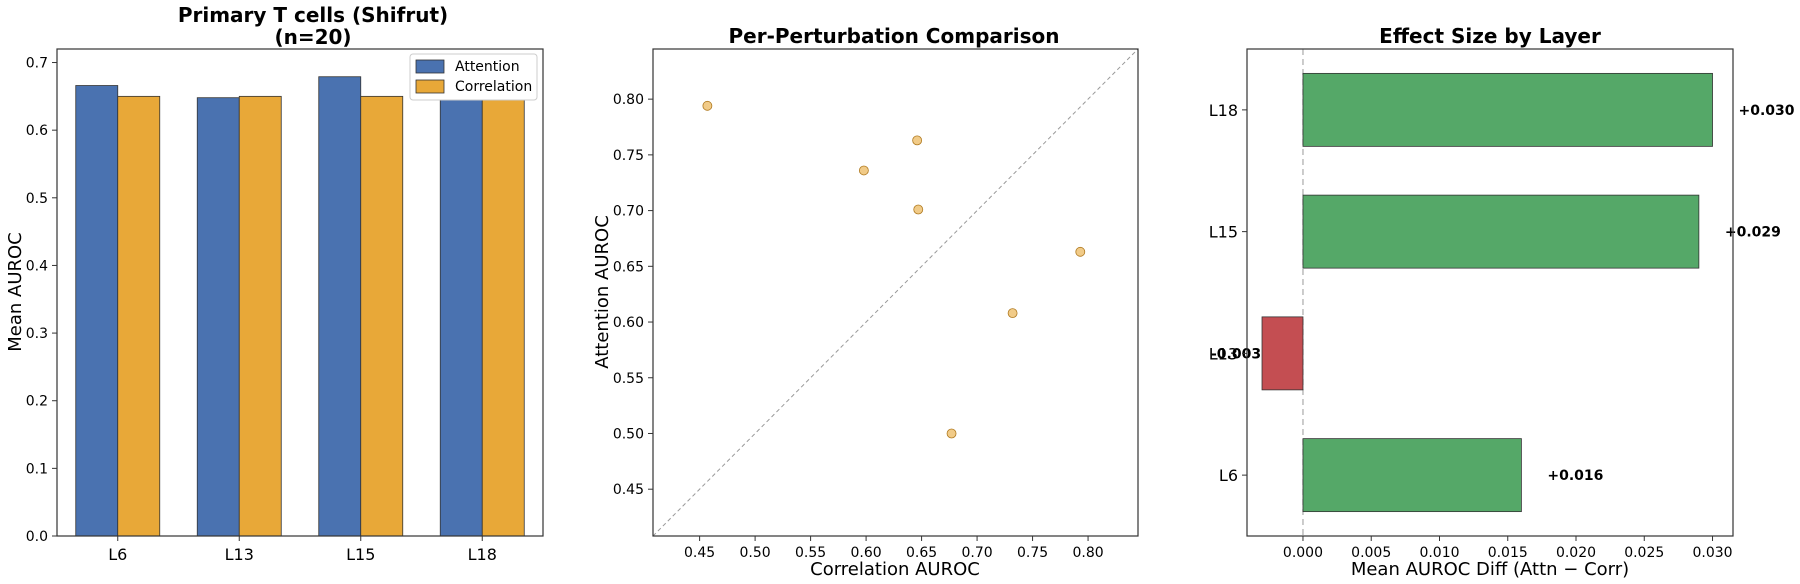 The width and height of the screenshot is (1800, 584). Describe the element at coordinates (37, 334) in the screenshot. I see `y-tick-label: 0.3` at that location.